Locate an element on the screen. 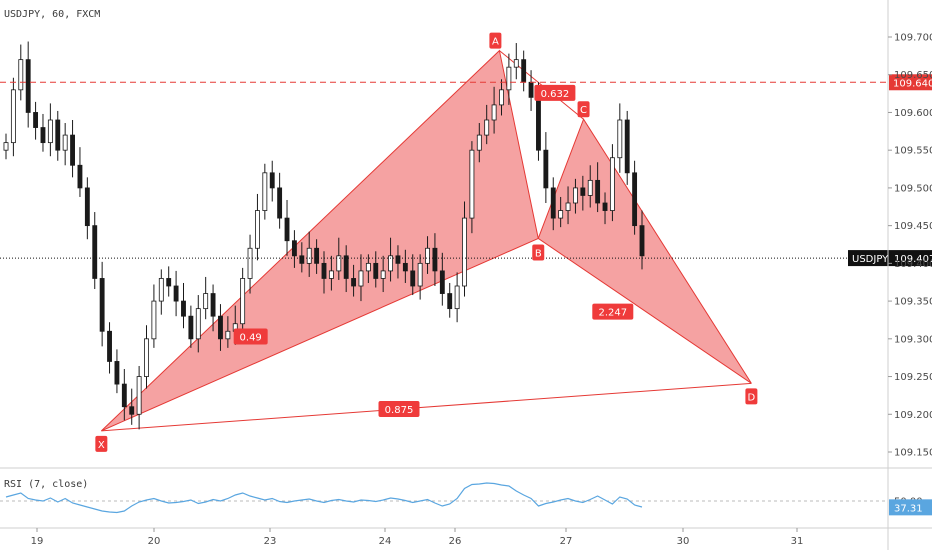 This screenshot has height=550, width=932. y-tick-label: 109.400 is located at coordinates (913, 264).